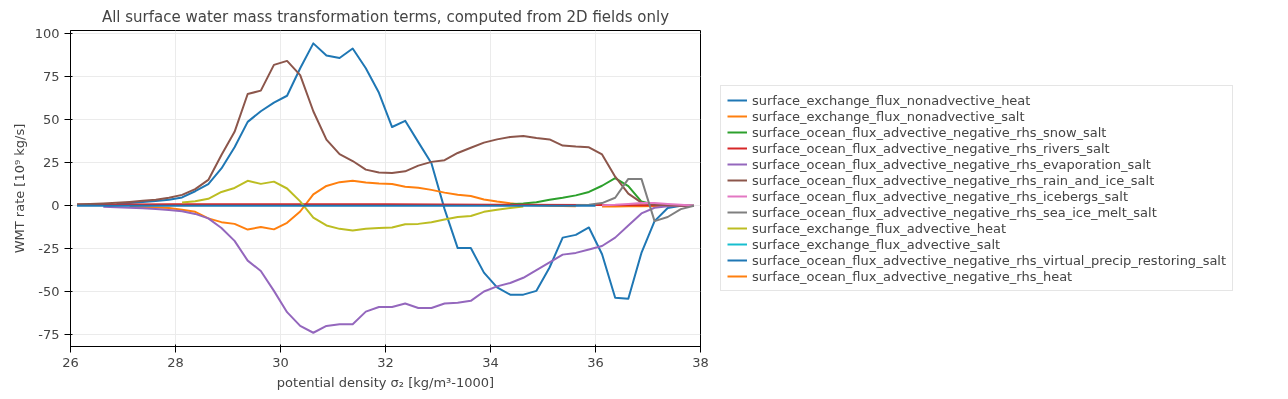  Describe the element at coordinates (51, 163) in the screenshot. I see `y-tick-label: 25` at that location.